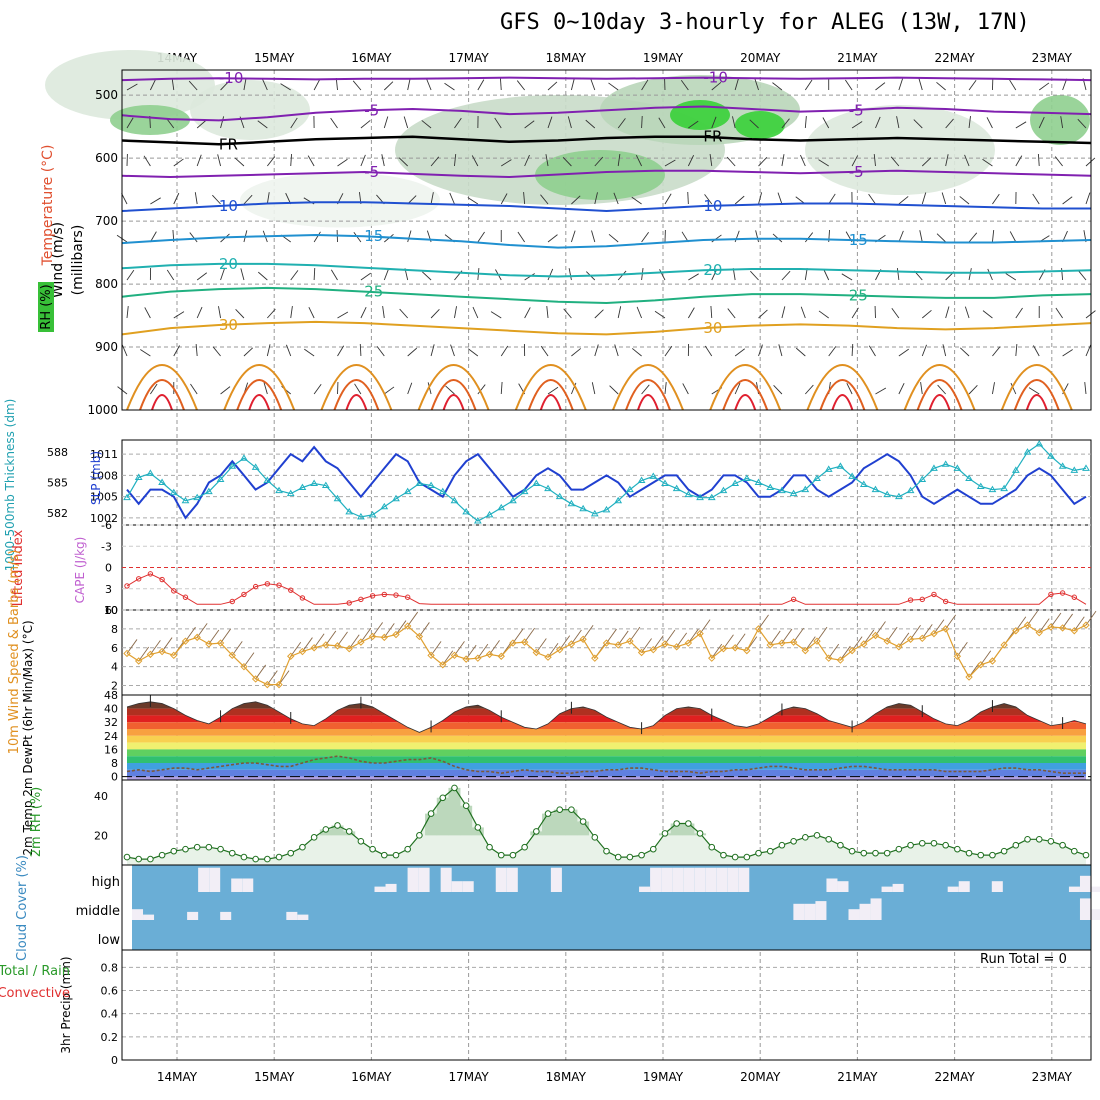  What do you see at coordinates (106, 284) in the screenshot?
I see `pressure-tick-label: 800` at bounding box center [106, 284].